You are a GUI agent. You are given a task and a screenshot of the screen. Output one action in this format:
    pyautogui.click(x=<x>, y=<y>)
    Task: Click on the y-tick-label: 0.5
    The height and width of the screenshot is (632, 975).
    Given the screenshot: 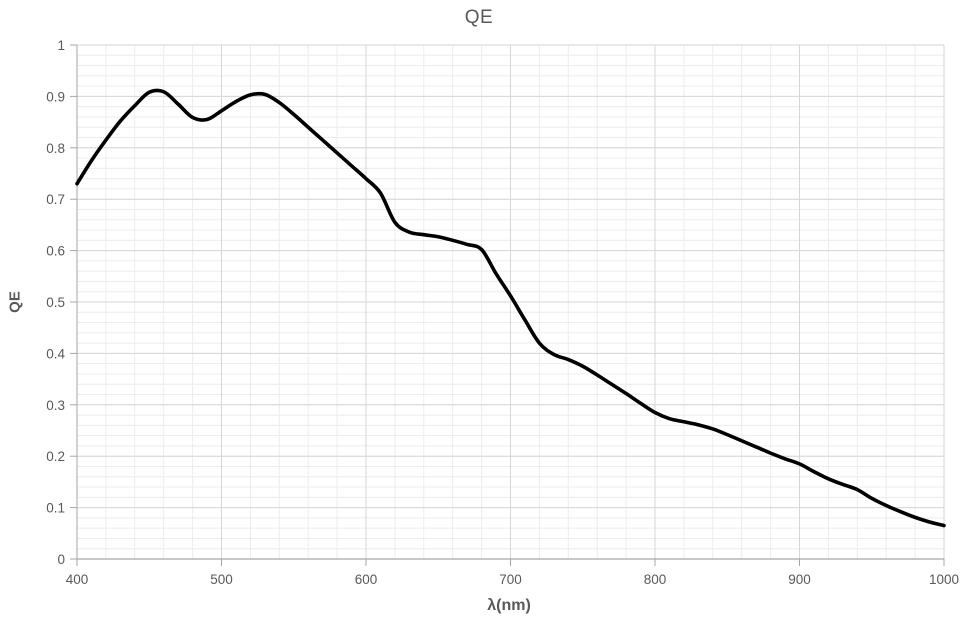 What is the action you would take?
    pyautogui.click(x=55, y=302)
    